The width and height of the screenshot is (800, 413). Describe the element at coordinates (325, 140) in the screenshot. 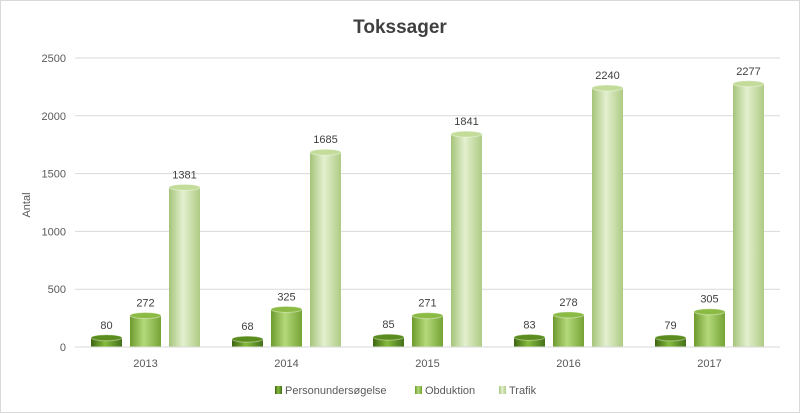

I see `data-label: 1685` at that location.